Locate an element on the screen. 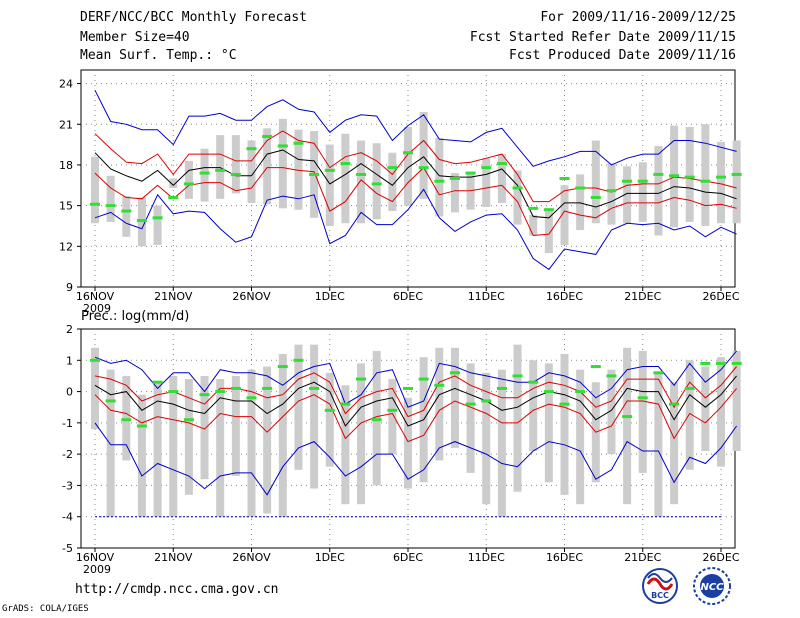 Image resolution: width=800 pixels, height=618 pixels. temp-x-tick-label: 26DEC is located at coordinates (720, 296).